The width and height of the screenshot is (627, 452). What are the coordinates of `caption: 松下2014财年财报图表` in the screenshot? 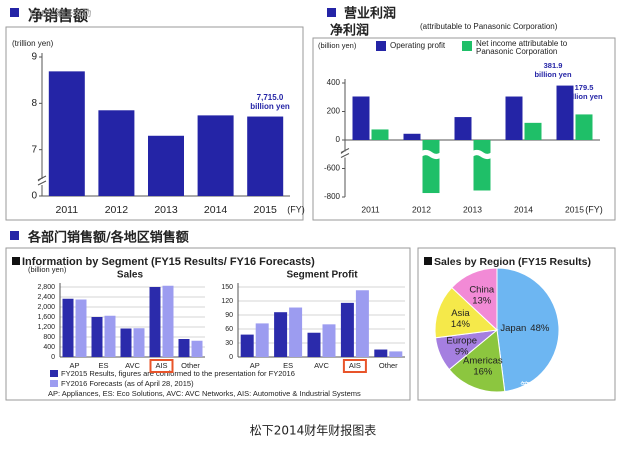 It's located at (313, 430).